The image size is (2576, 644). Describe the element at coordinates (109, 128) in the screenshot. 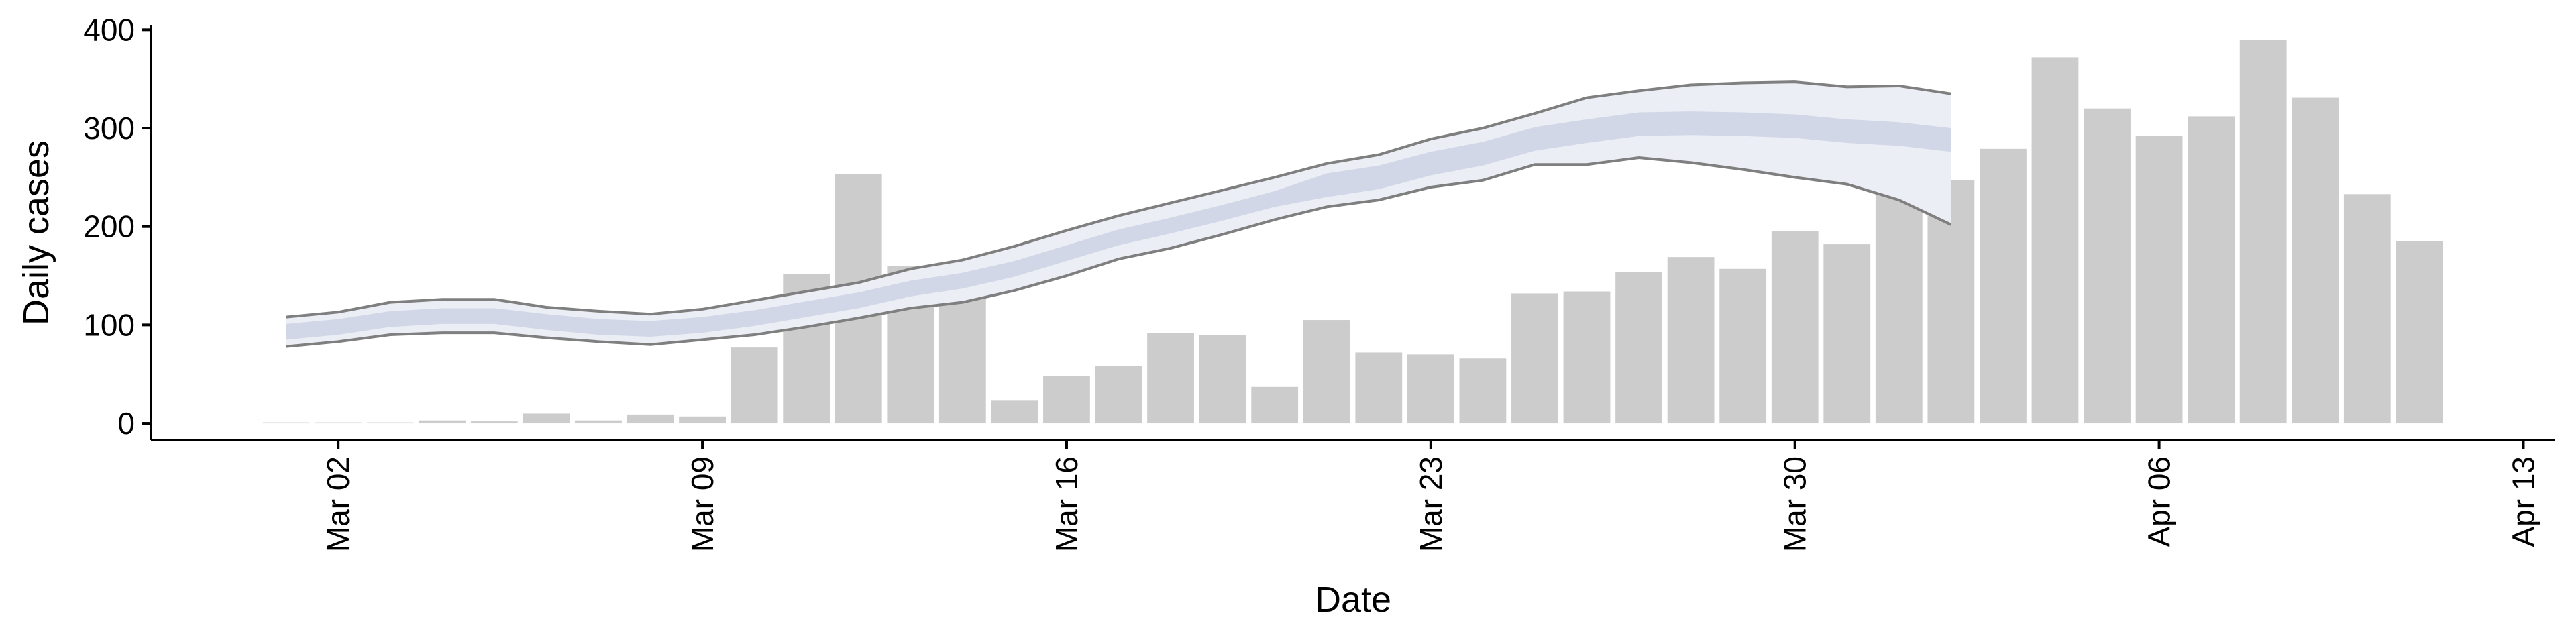

I see `y-tick-label: 300` at that location.